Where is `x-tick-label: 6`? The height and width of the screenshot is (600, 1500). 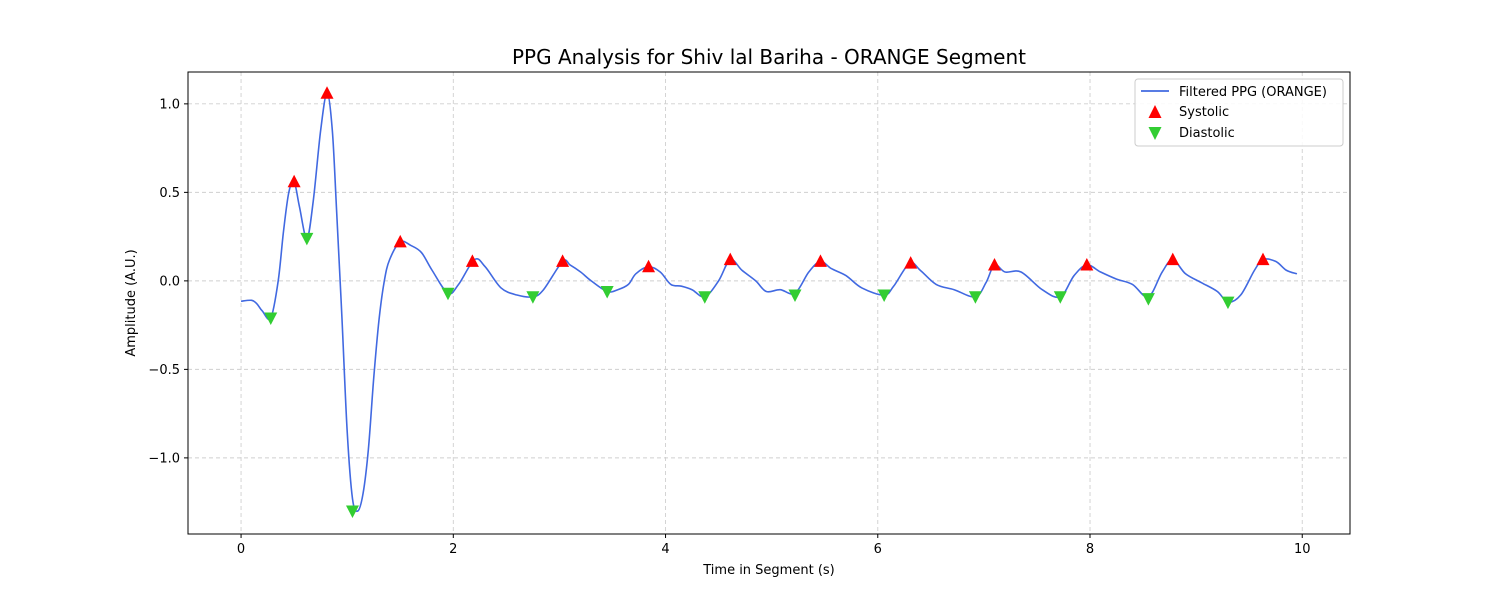 x-tick-label: 6 is located at coordinates (878, 549).